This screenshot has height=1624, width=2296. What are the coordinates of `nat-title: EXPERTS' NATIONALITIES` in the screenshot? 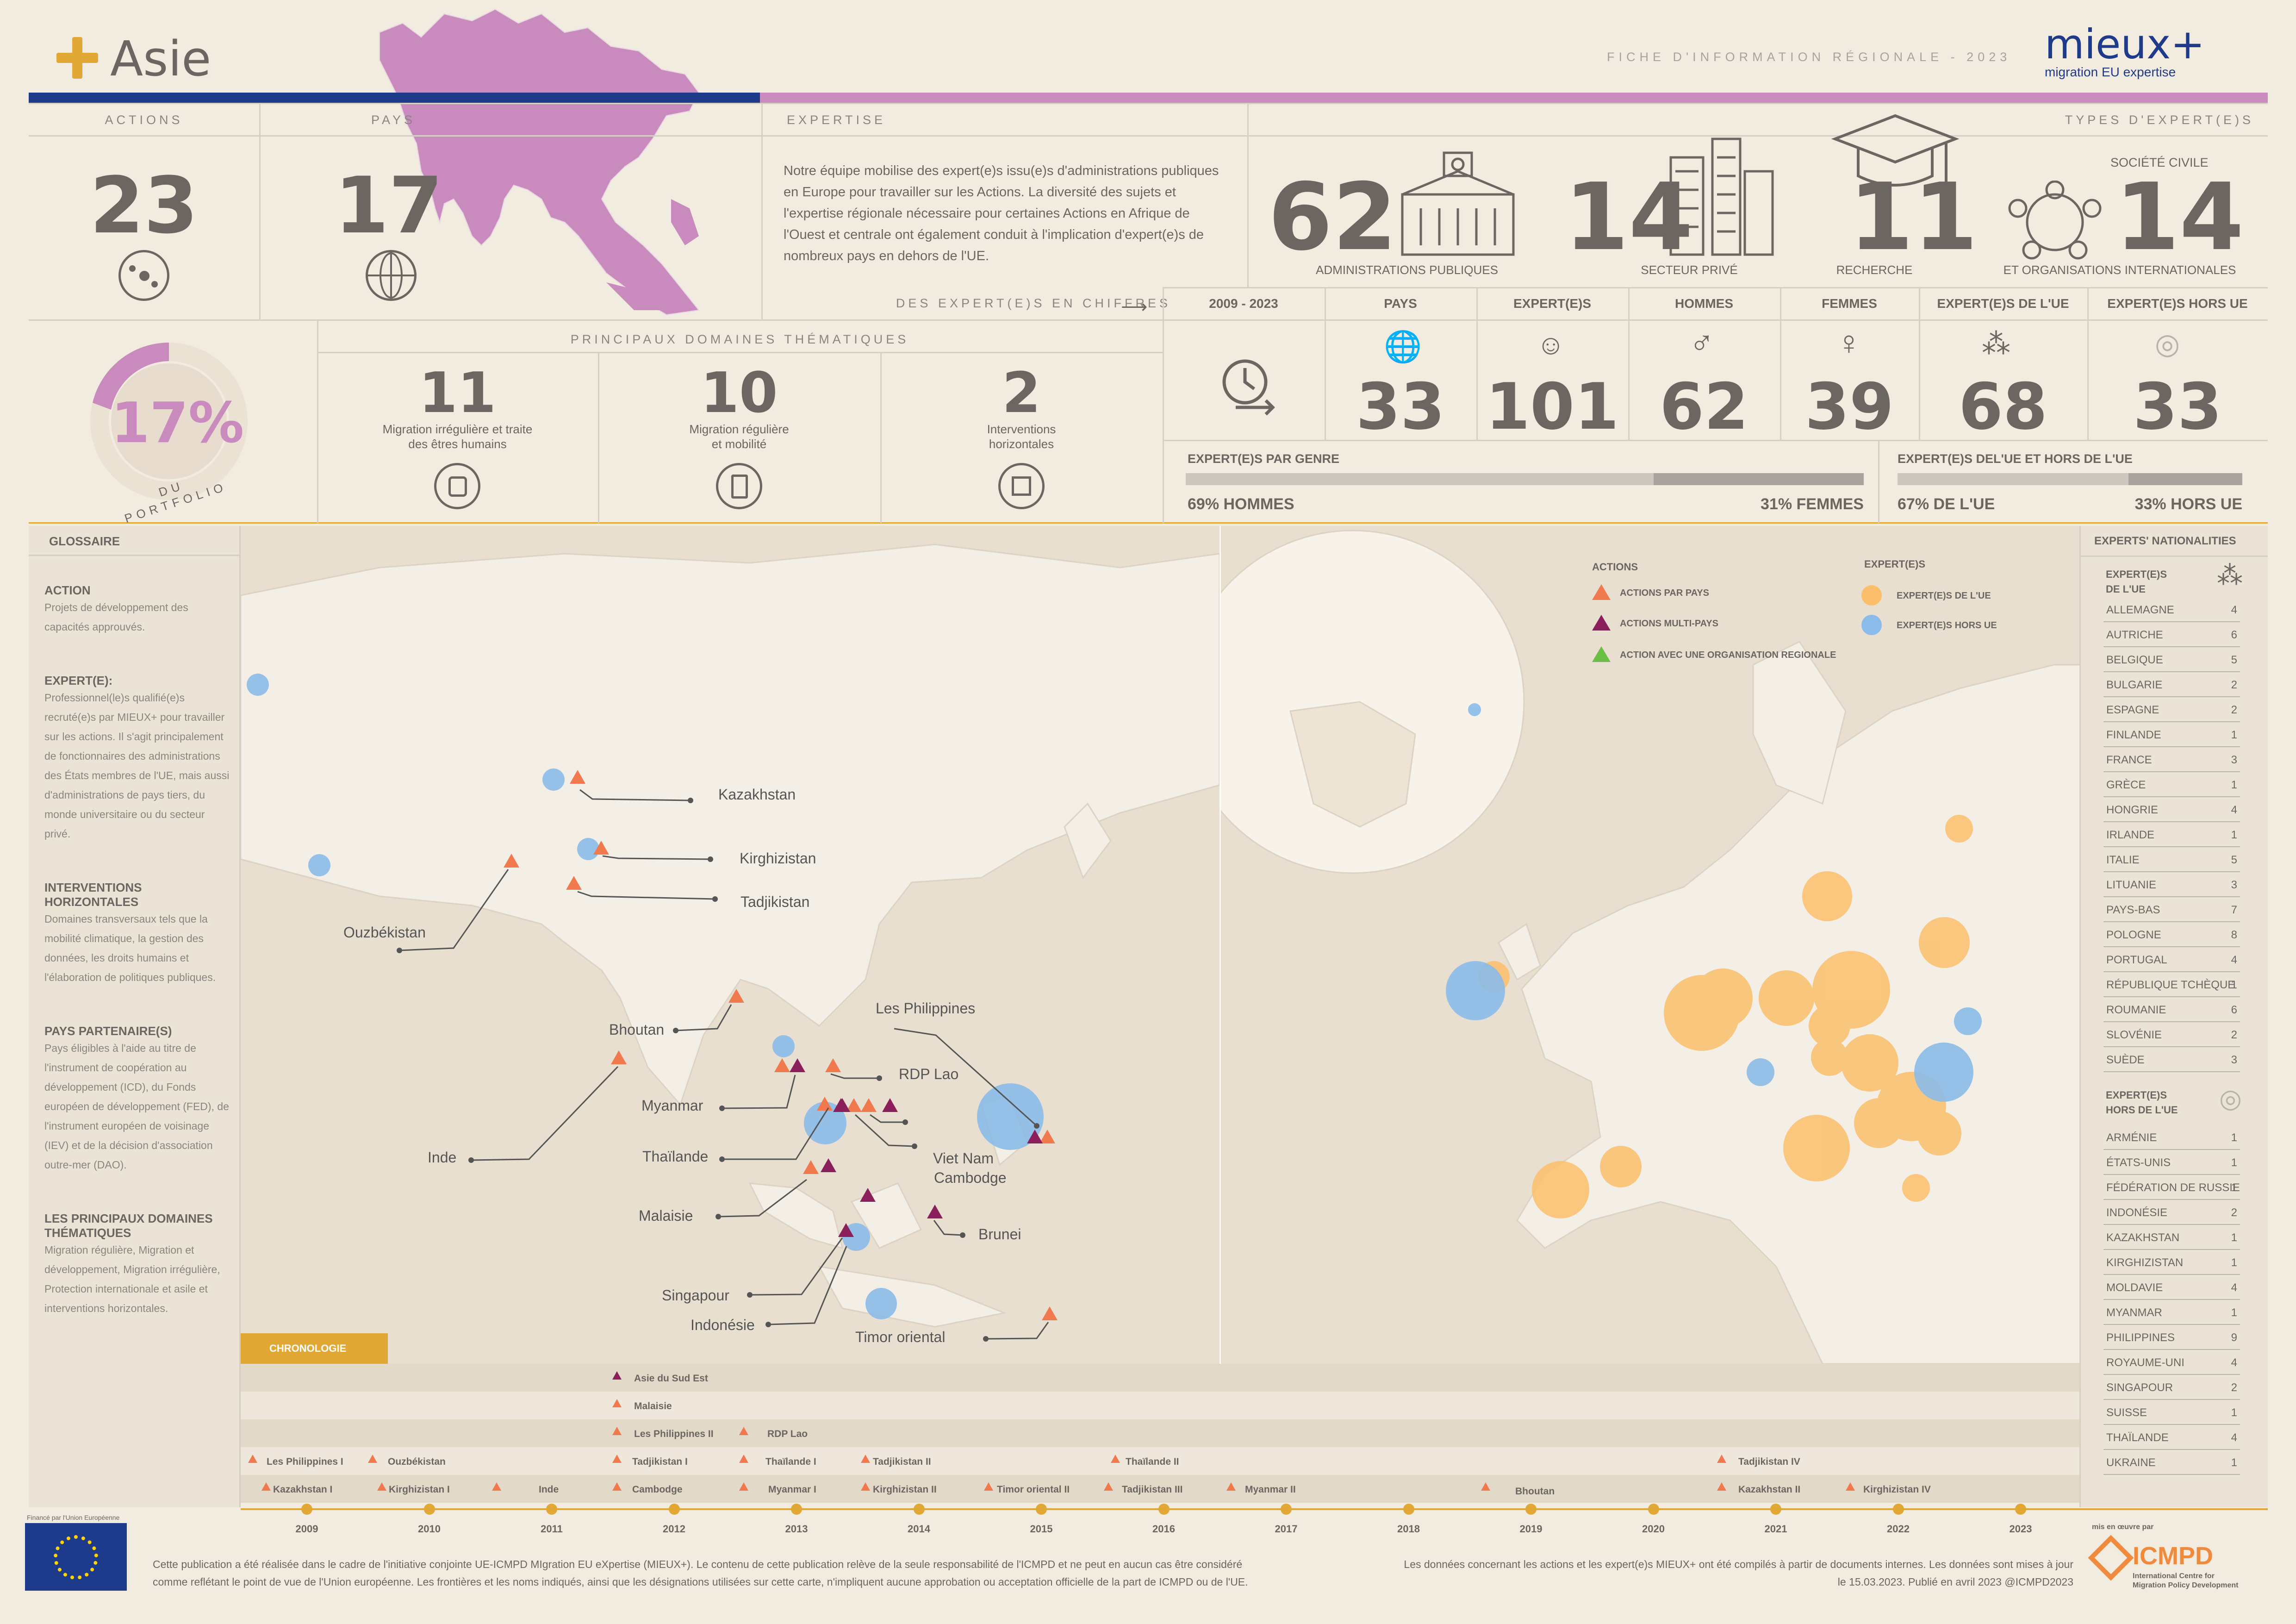 It's located at (2165, 541).